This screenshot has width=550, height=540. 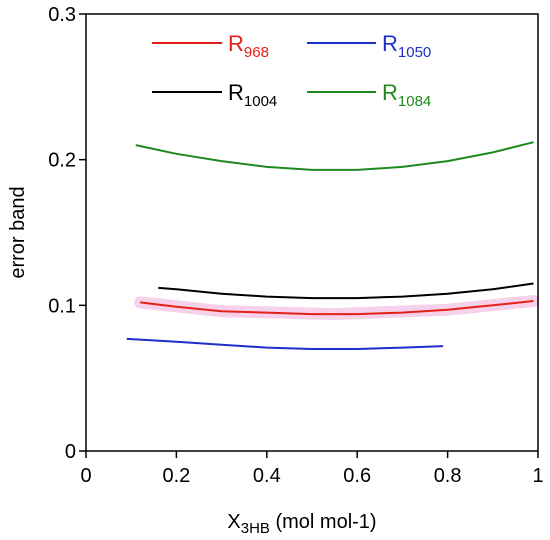 What do you see at coordinates (267, 476) in the screenshot?
I see `x-tick-label: 0.4` at bounding box center [267, 476].